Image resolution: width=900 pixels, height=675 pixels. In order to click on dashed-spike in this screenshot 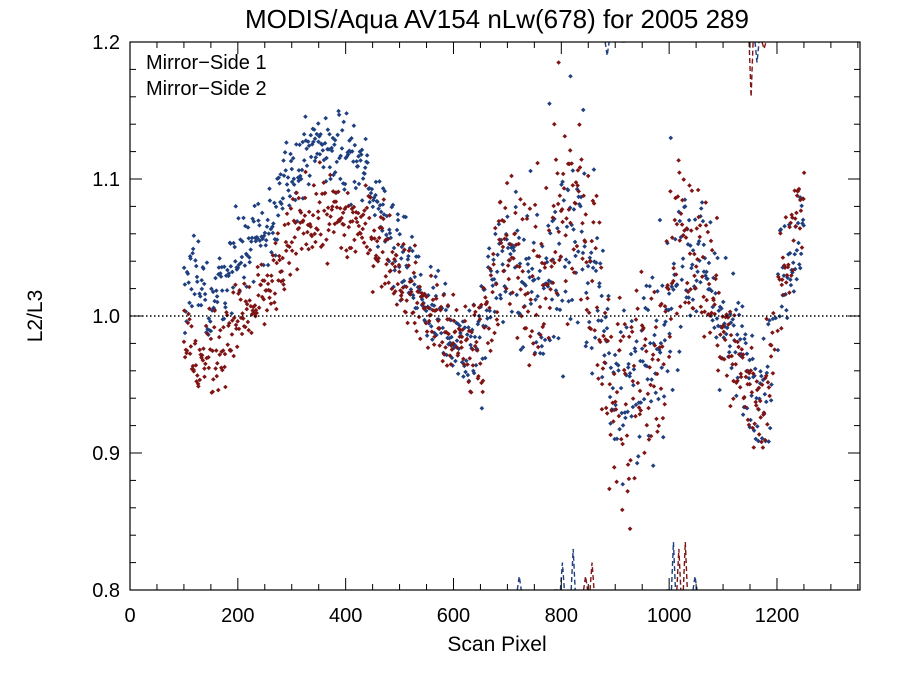, I will do `click(519, 583)`.